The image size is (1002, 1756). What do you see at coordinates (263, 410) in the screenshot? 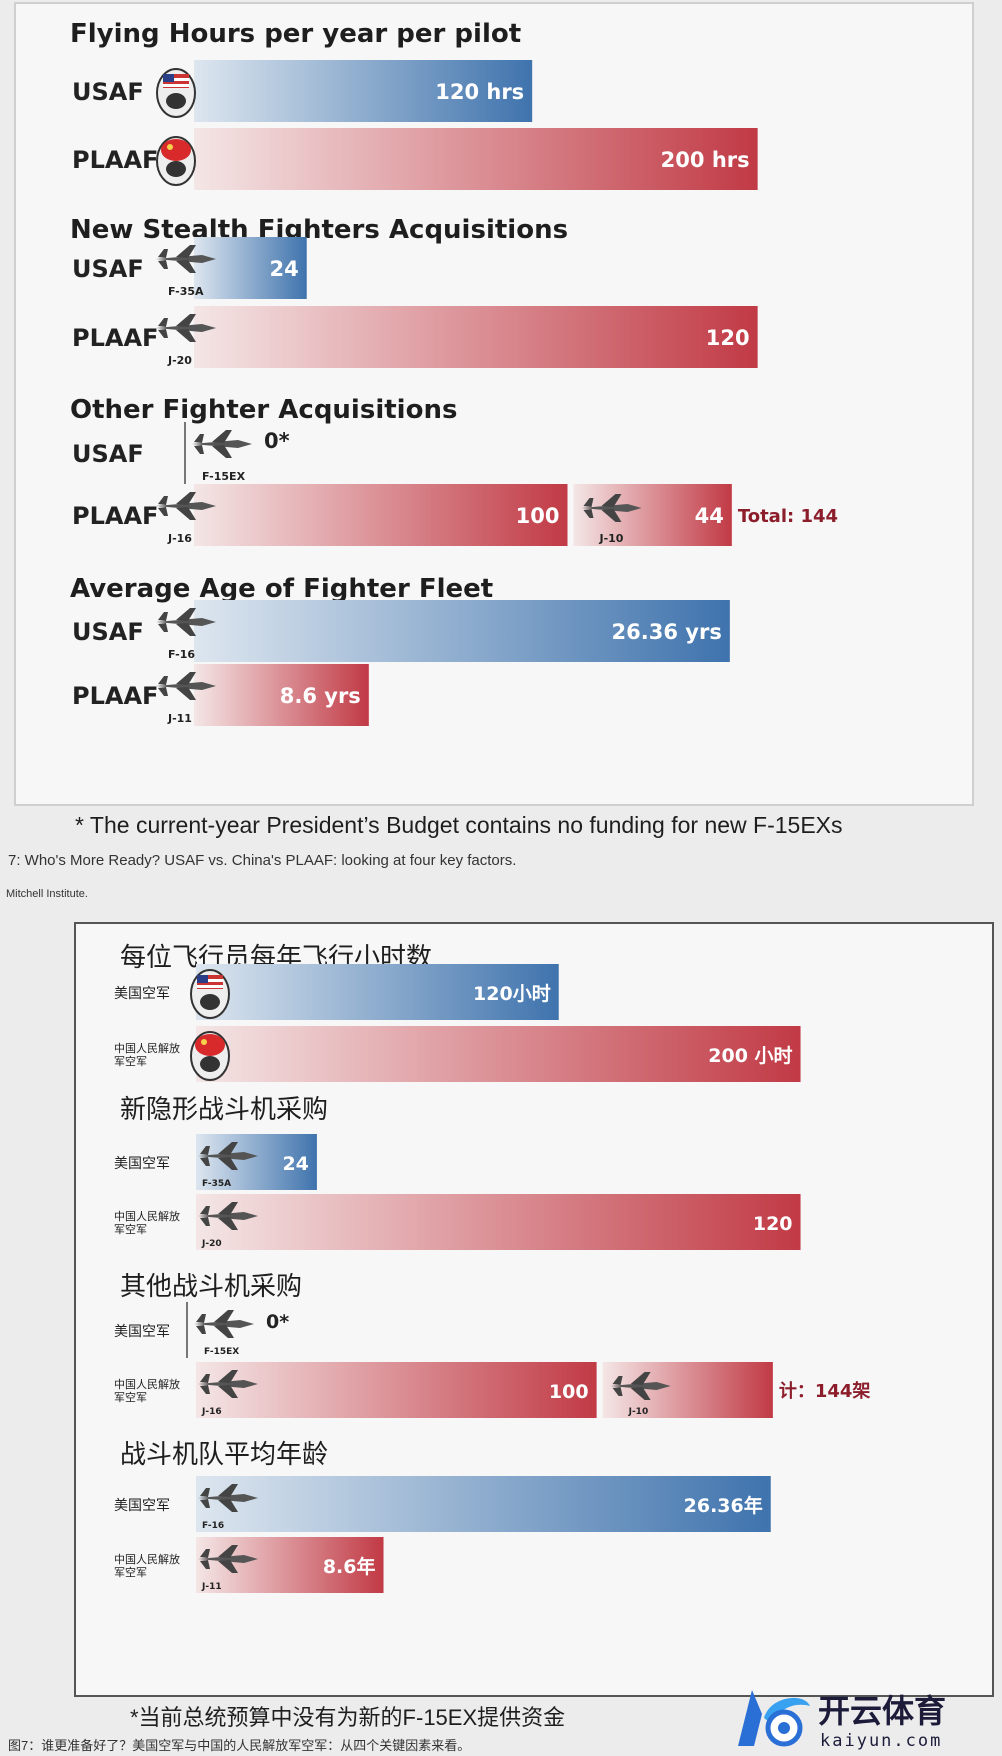
I see `section-title: Other Fighter Acquisitions` at bounding box center [263, 410].